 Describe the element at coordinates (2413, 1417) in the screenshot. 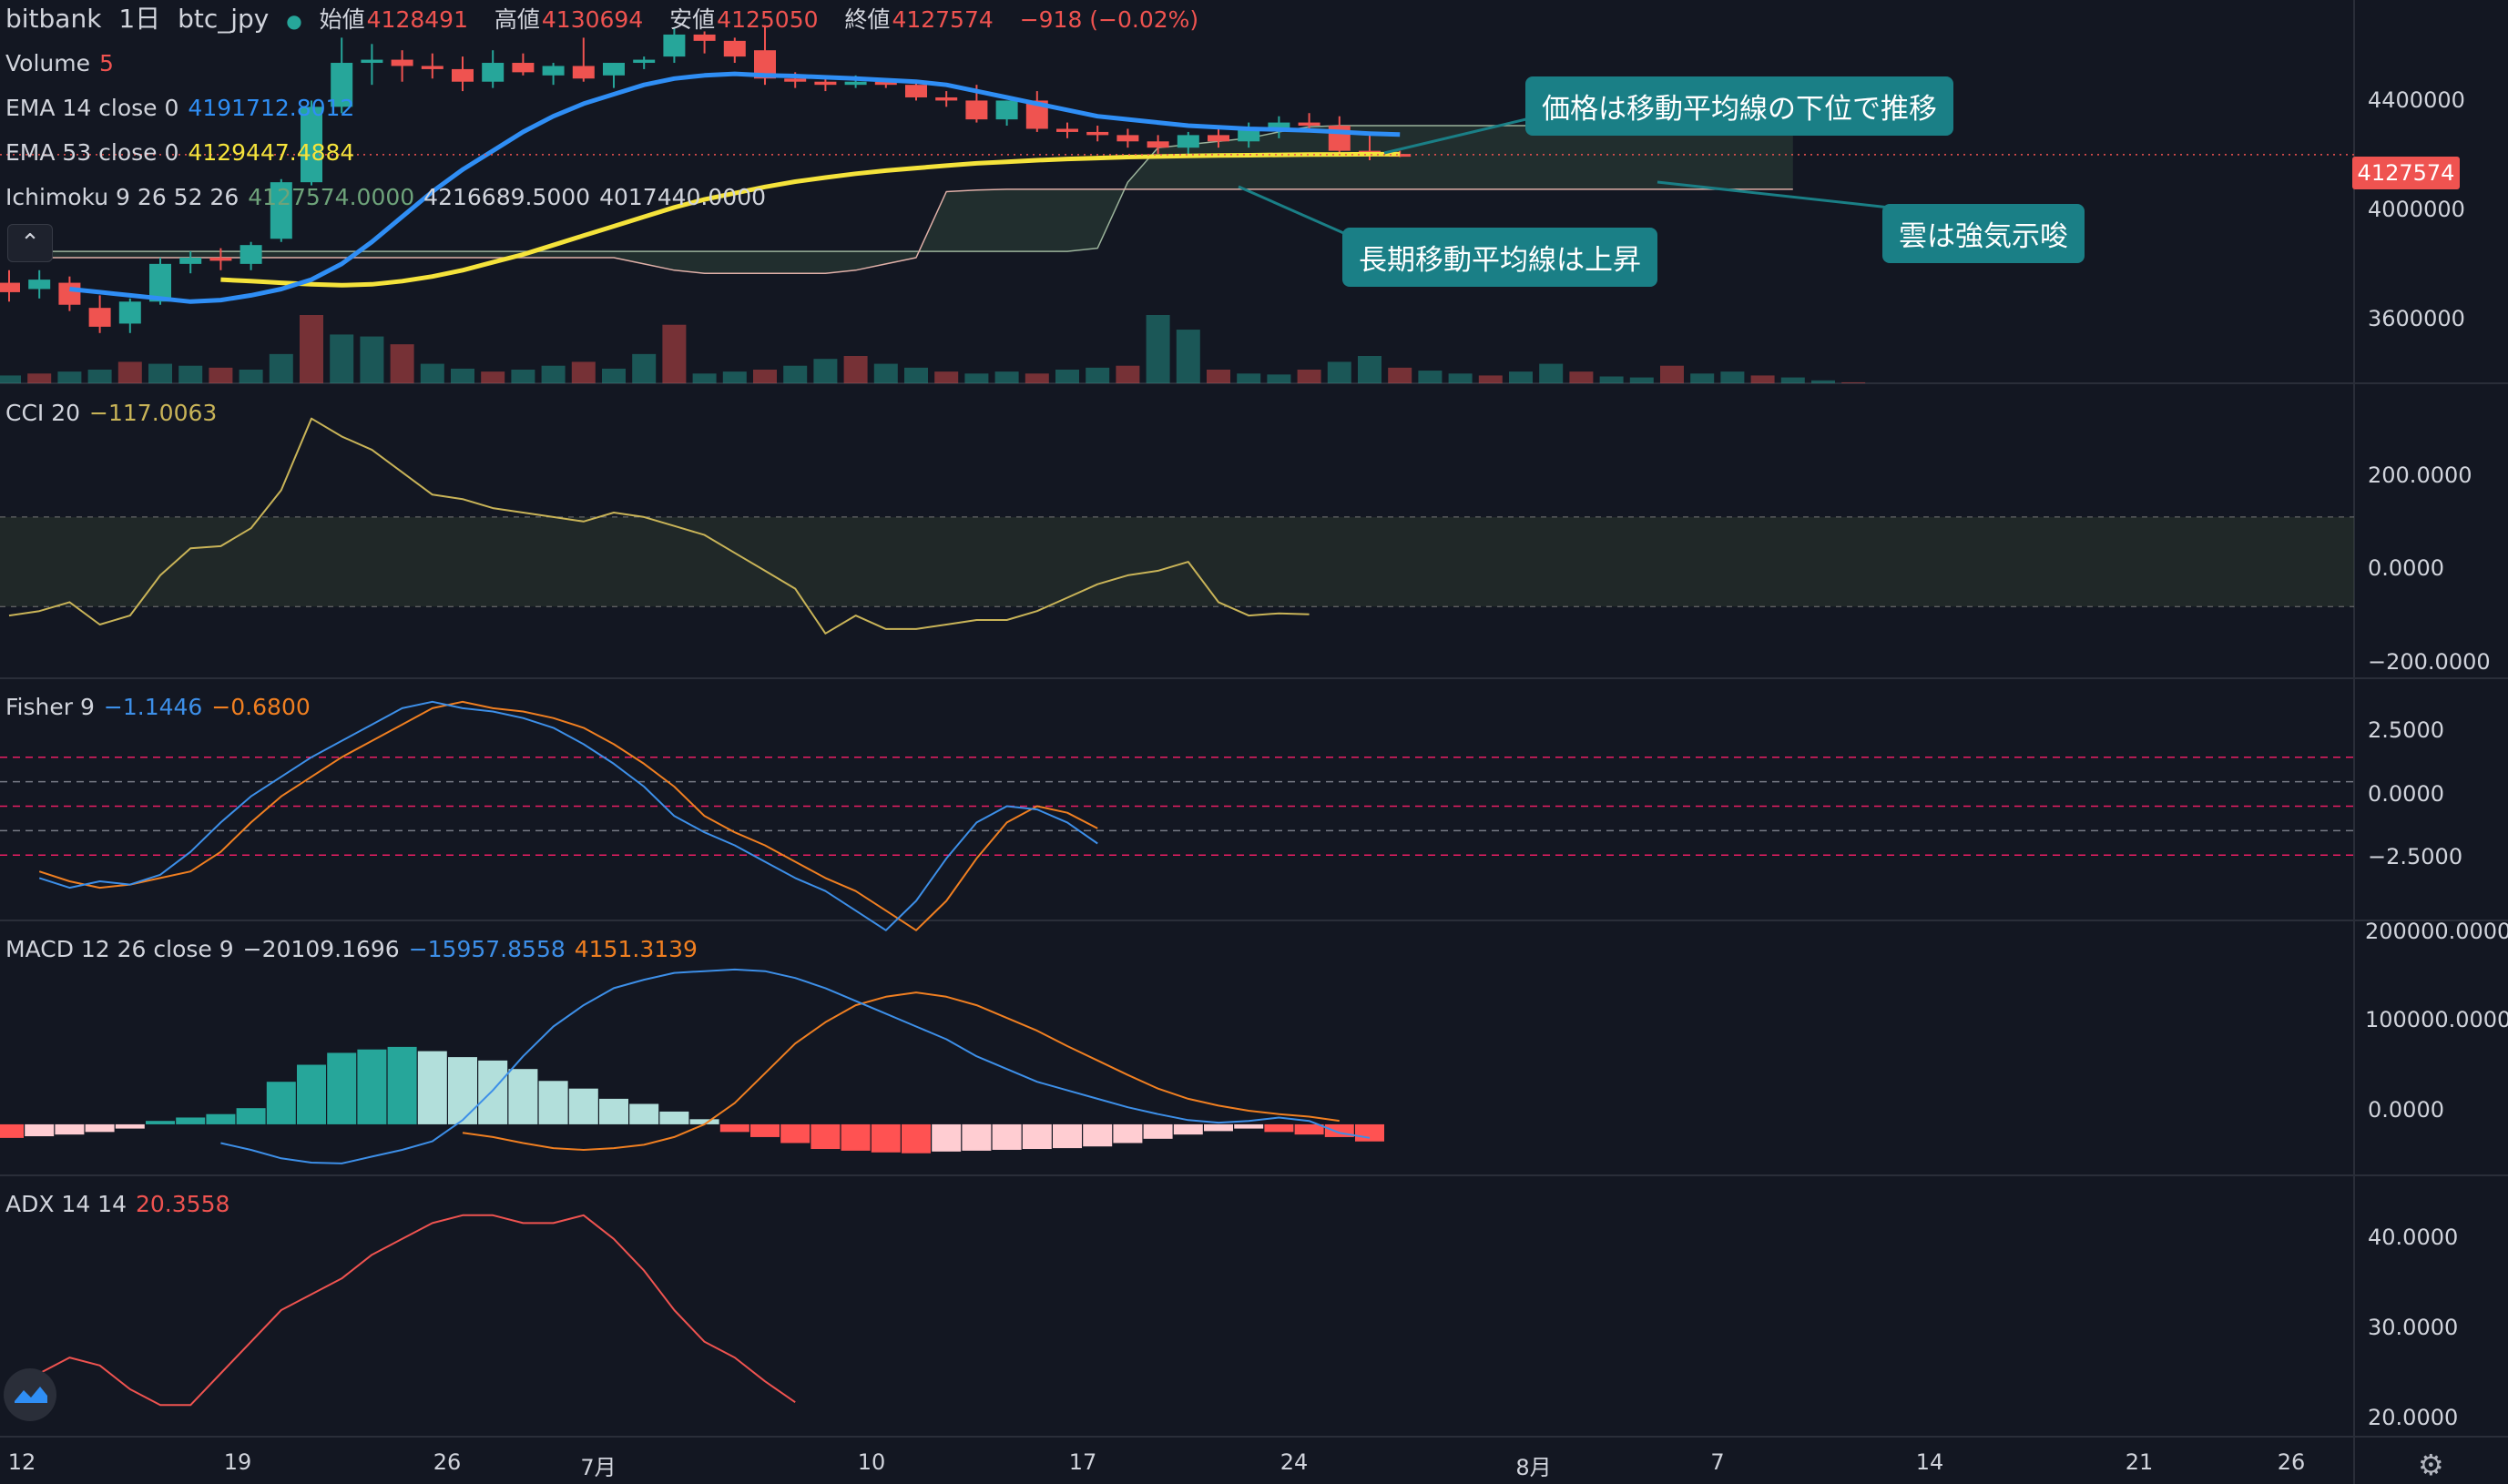

I see `adx-tick: 20.0000` at that location.